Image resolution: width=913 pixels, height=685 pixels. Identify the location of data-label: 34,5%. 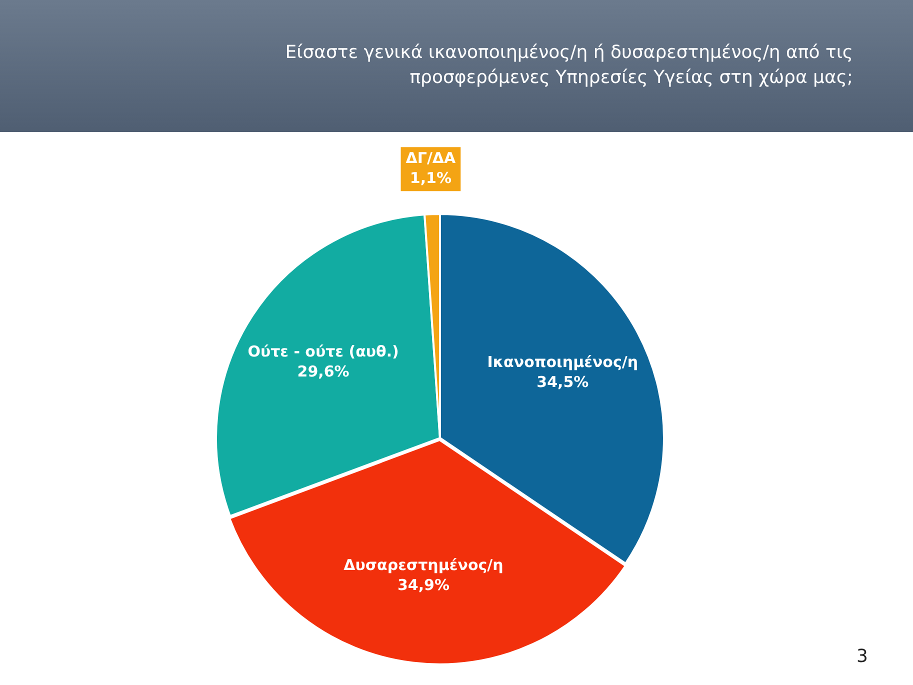
(562, 381).